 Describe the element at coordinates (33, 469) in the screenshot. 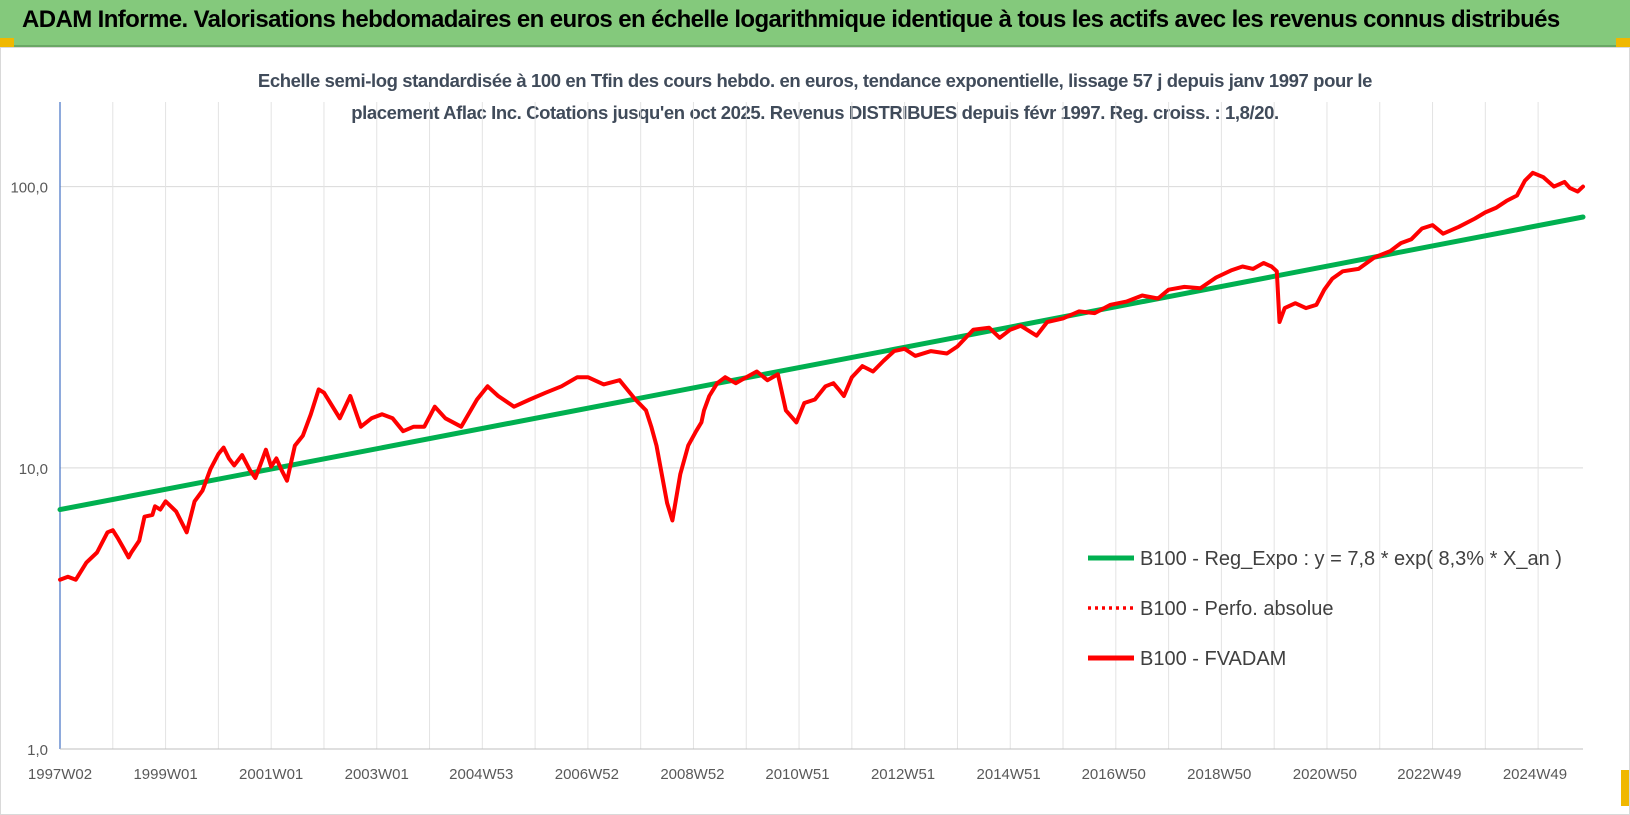

I see `y-tick-label: 10,0` at that location.